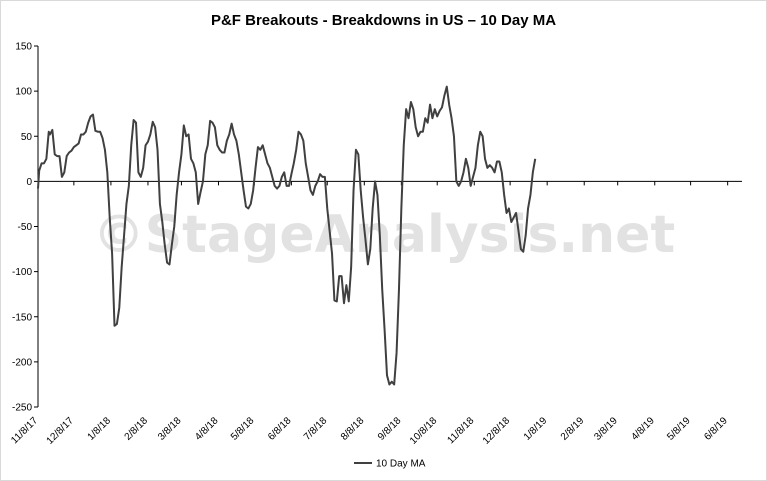 Image resolution: width=767 pixels, height=481 pixels. I want to click on y-tick-label: -250, so click(22, 408).